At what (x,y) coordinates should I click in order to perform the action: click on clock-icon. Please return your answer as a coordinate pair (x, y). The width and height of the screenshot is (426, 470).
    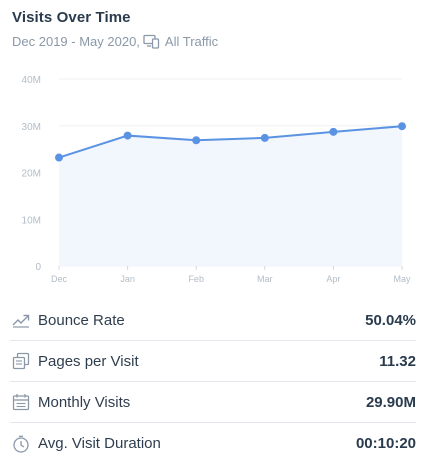
    Looking at the image, I should click on (21, 444).